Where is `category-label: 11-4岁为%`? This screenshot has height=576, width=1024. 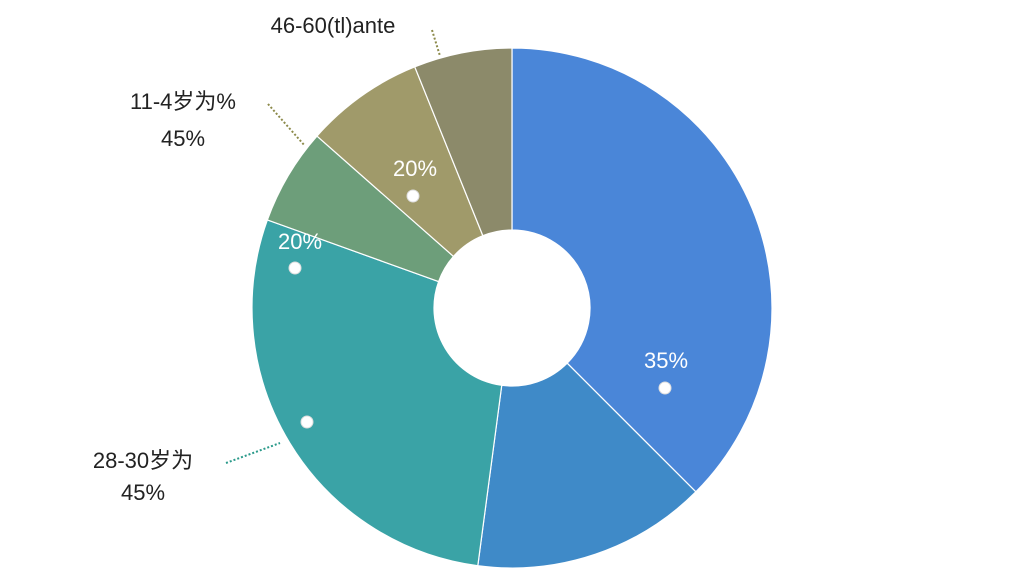
category-label: 11-4岁为% is located at coordinates (183, 101).